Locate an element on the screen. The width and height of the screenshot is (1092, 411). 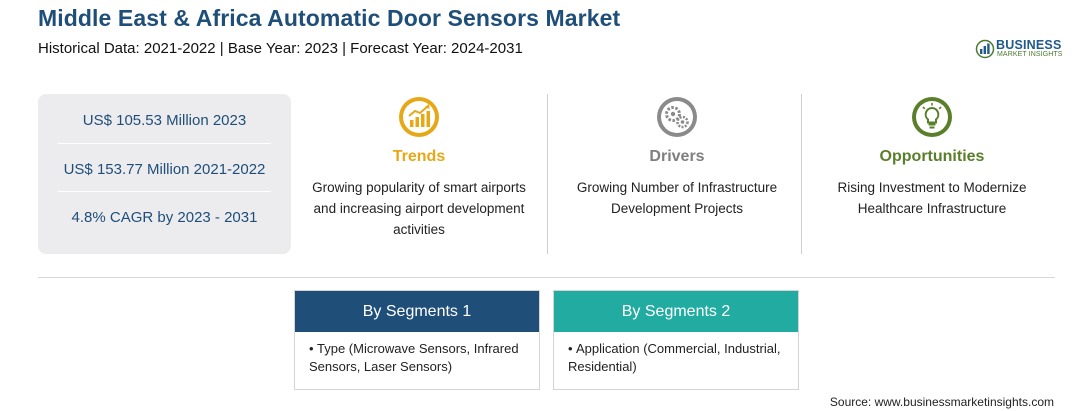
company-logo: BUSINESS MARKET INSIGHTS is located at coordinates (1020, 49).